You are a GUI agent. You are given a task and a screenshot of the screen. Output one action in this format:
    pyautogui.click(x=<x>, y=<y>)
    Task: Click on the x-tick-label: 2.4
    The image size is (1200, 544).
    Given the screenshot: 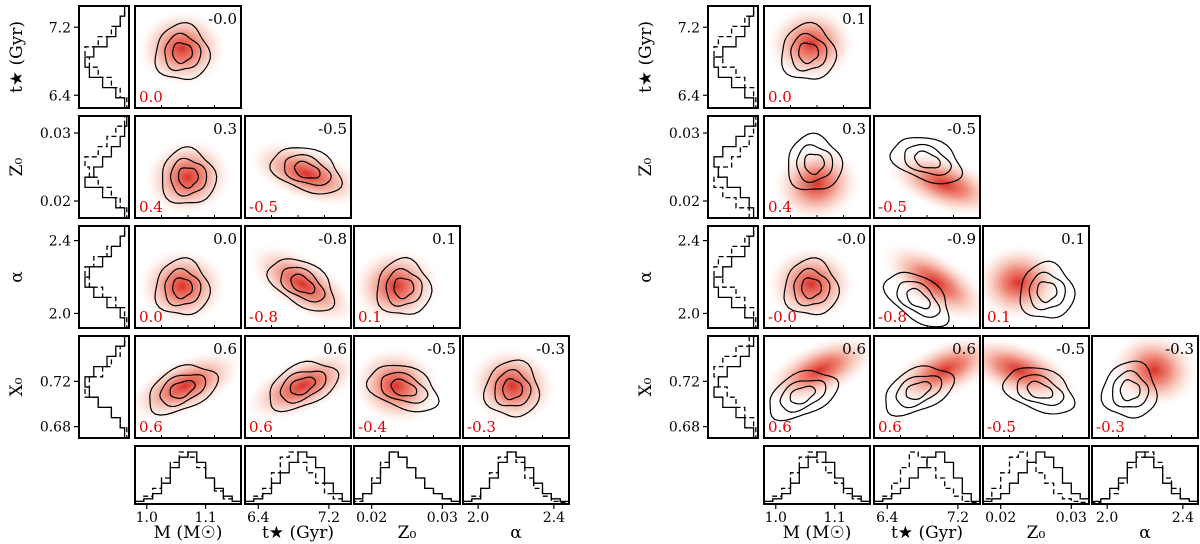 What is the action you would take?
    pyautogui.click(x=1183, y=518)
    